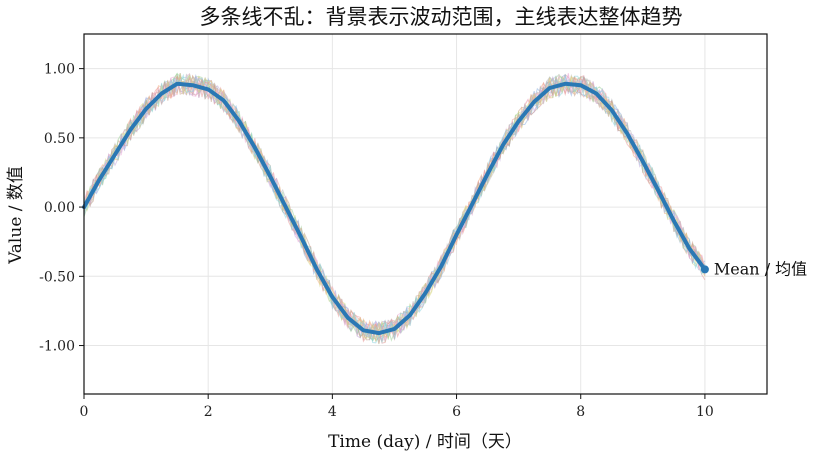  I want to click on y-tick-label: 0.00, so click(59, 208).